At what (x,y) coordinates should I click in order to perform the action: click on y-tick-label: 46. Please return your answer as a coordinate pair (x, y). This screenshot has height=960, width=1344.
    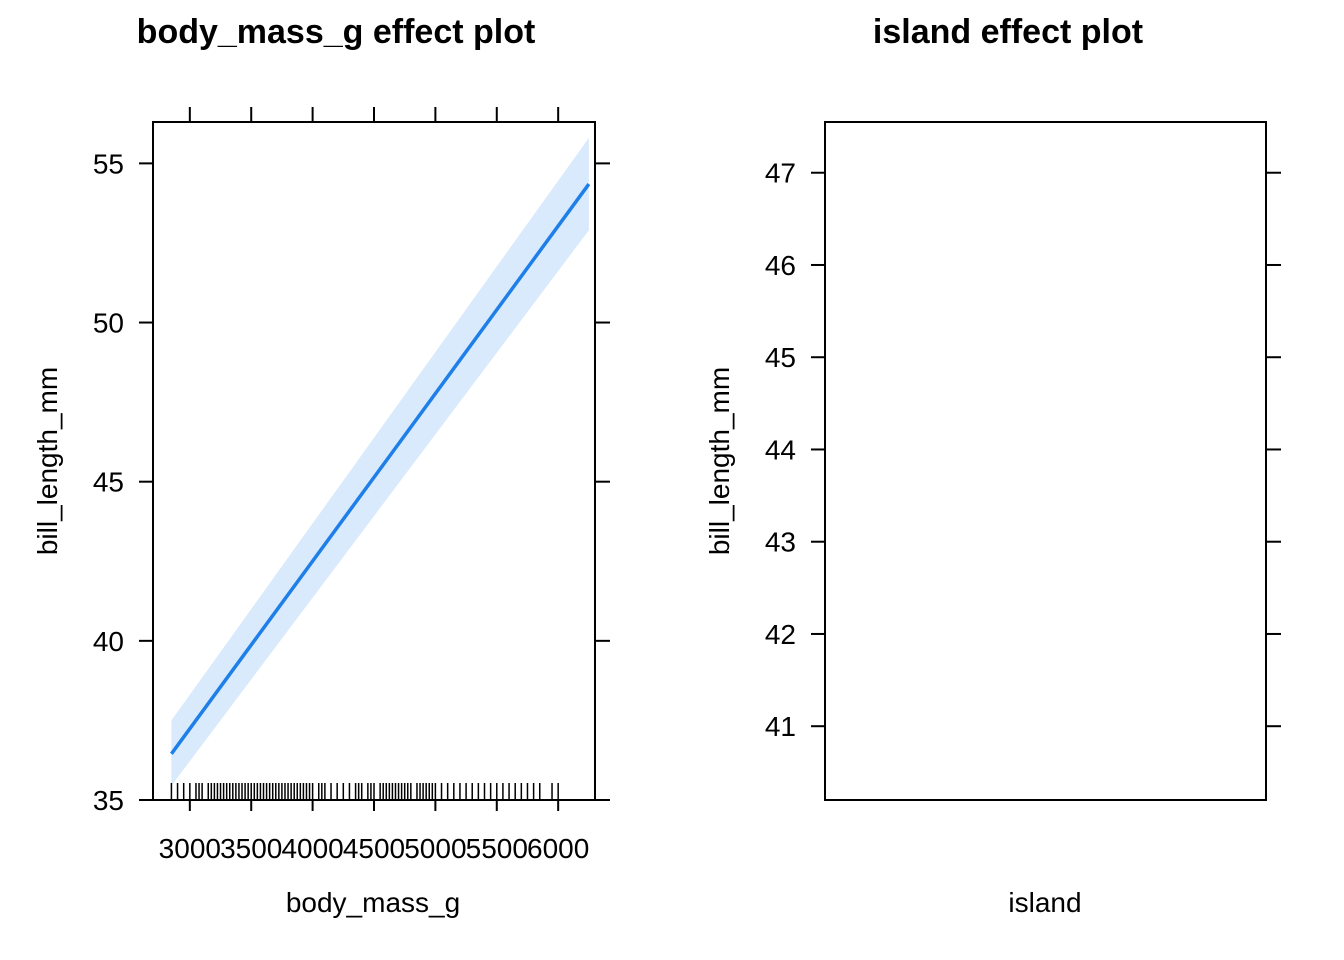
    Looking at the image, I should click on (780, 265).